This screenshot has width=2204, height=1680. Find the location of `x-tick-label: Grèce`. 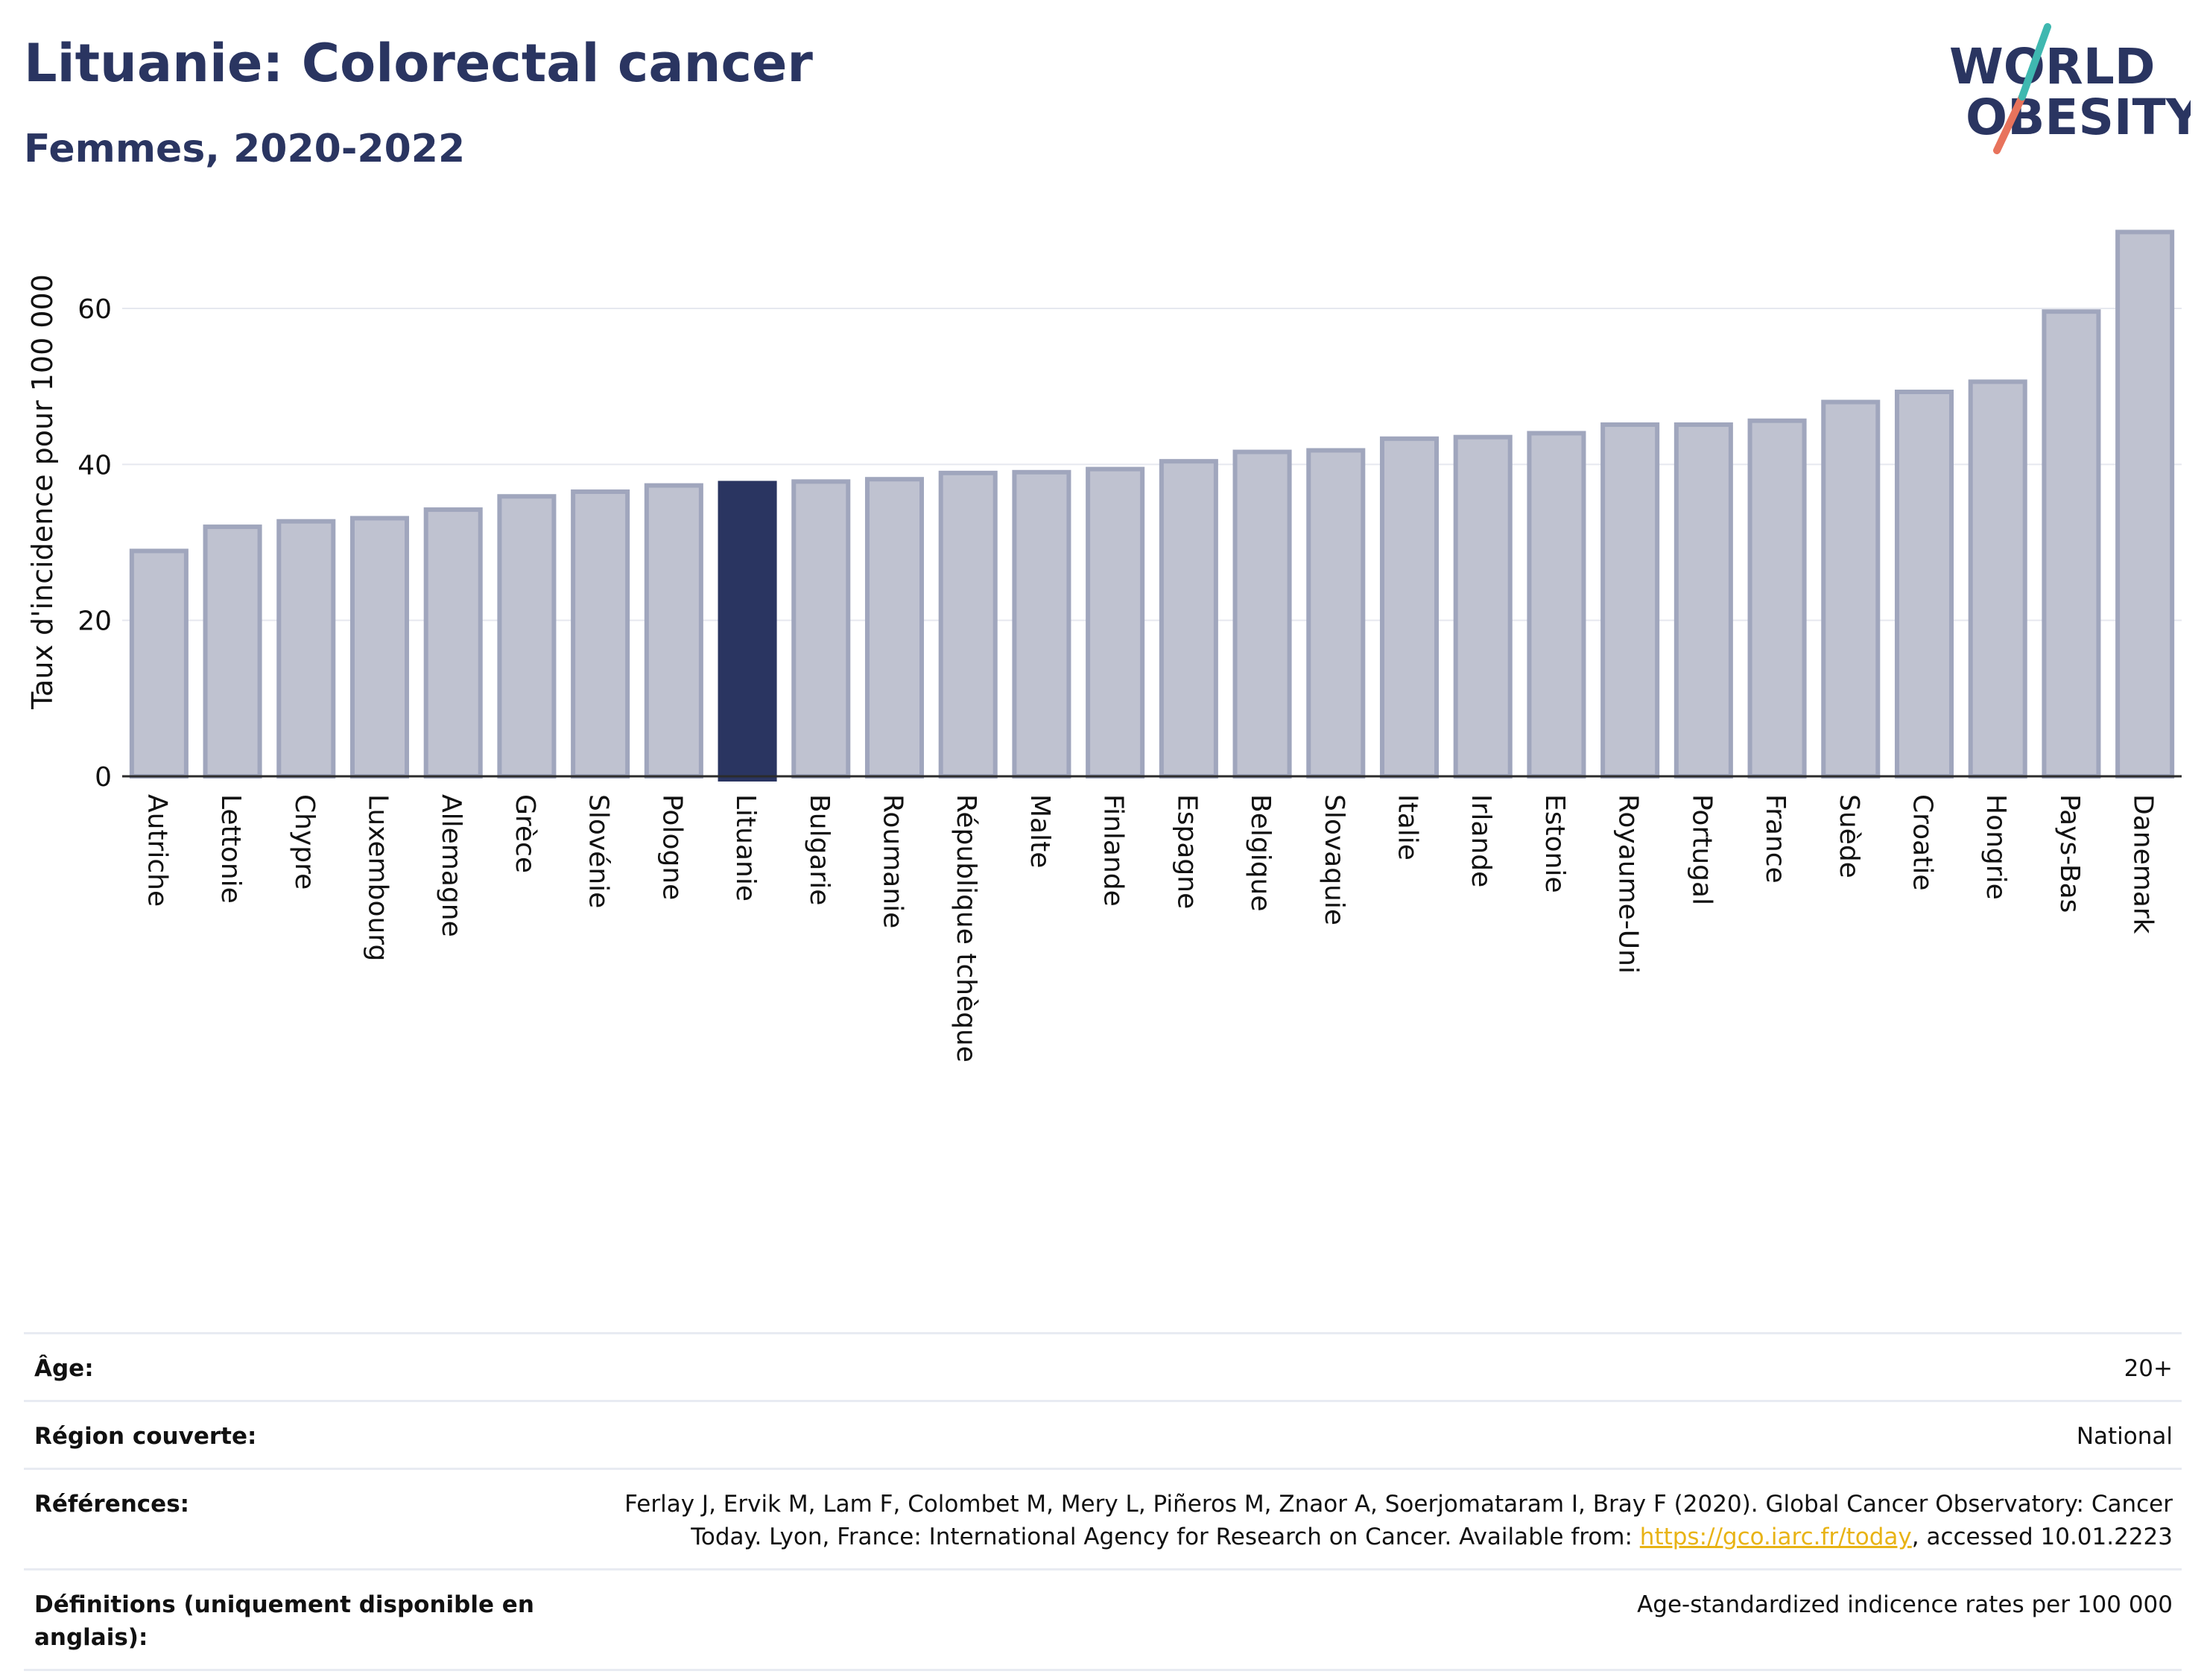

x-tick-label: Grèce is located at coordinates (525, 833).